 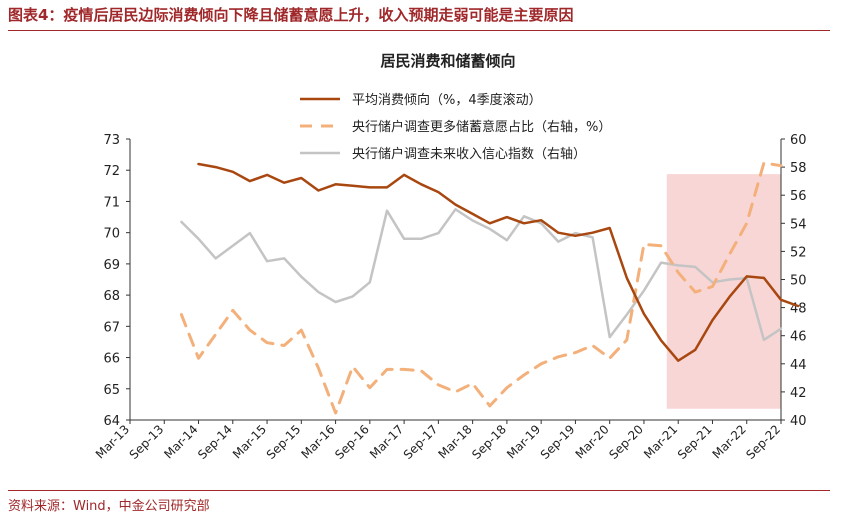 What do you see at coordinates (481, 127) in the screenshot?
I see `legend-label-2: 央行储户调查更多储蓄意愿占比（右轴，%）` at bounding box center [481, 127].